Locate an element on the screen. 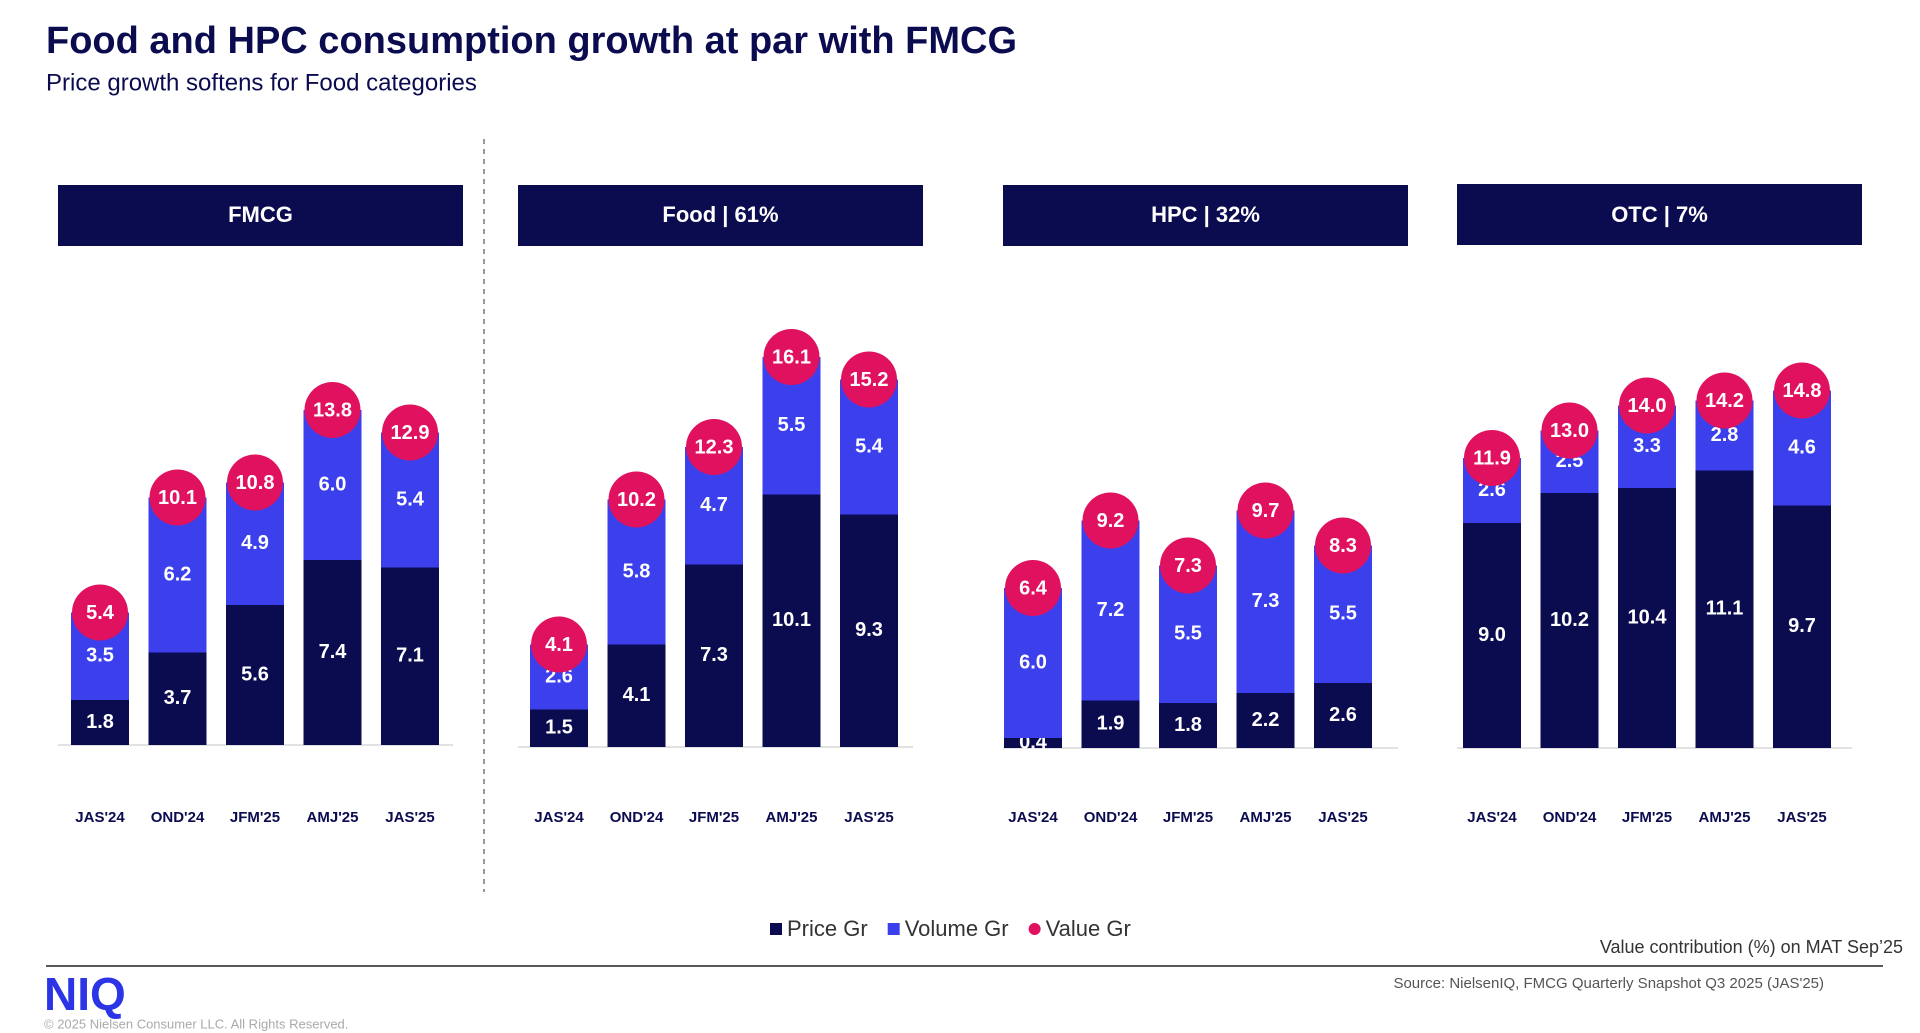 Image resolution: width=1920 pixels, height=1033 pixels. data-label: 7.1 is located at coordinates (410, 656).